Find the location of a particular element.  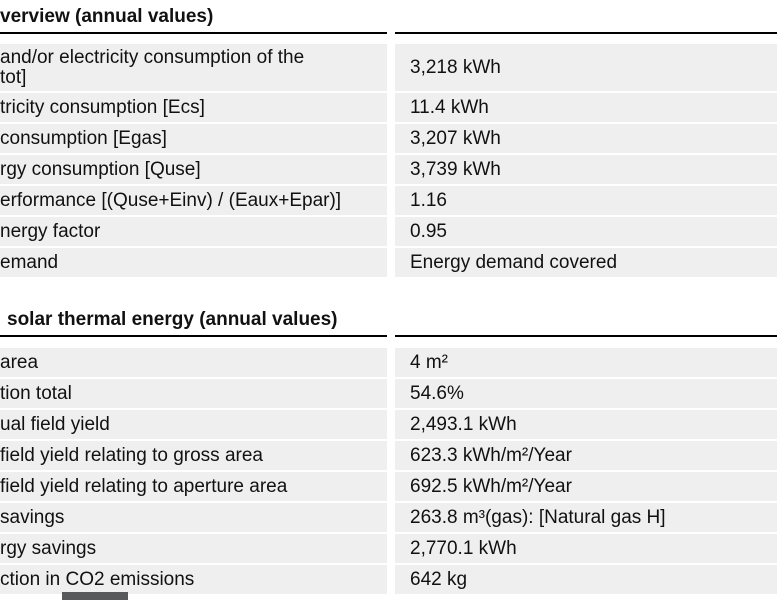

row-label: emand is located at coordinates (29, 262).